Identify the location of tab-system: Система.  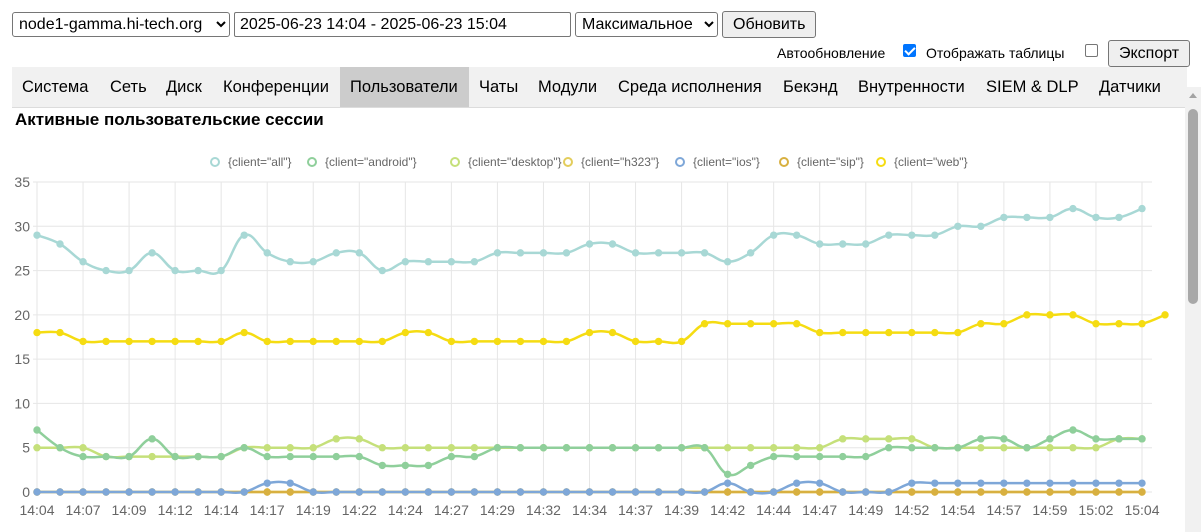
(55, 87).